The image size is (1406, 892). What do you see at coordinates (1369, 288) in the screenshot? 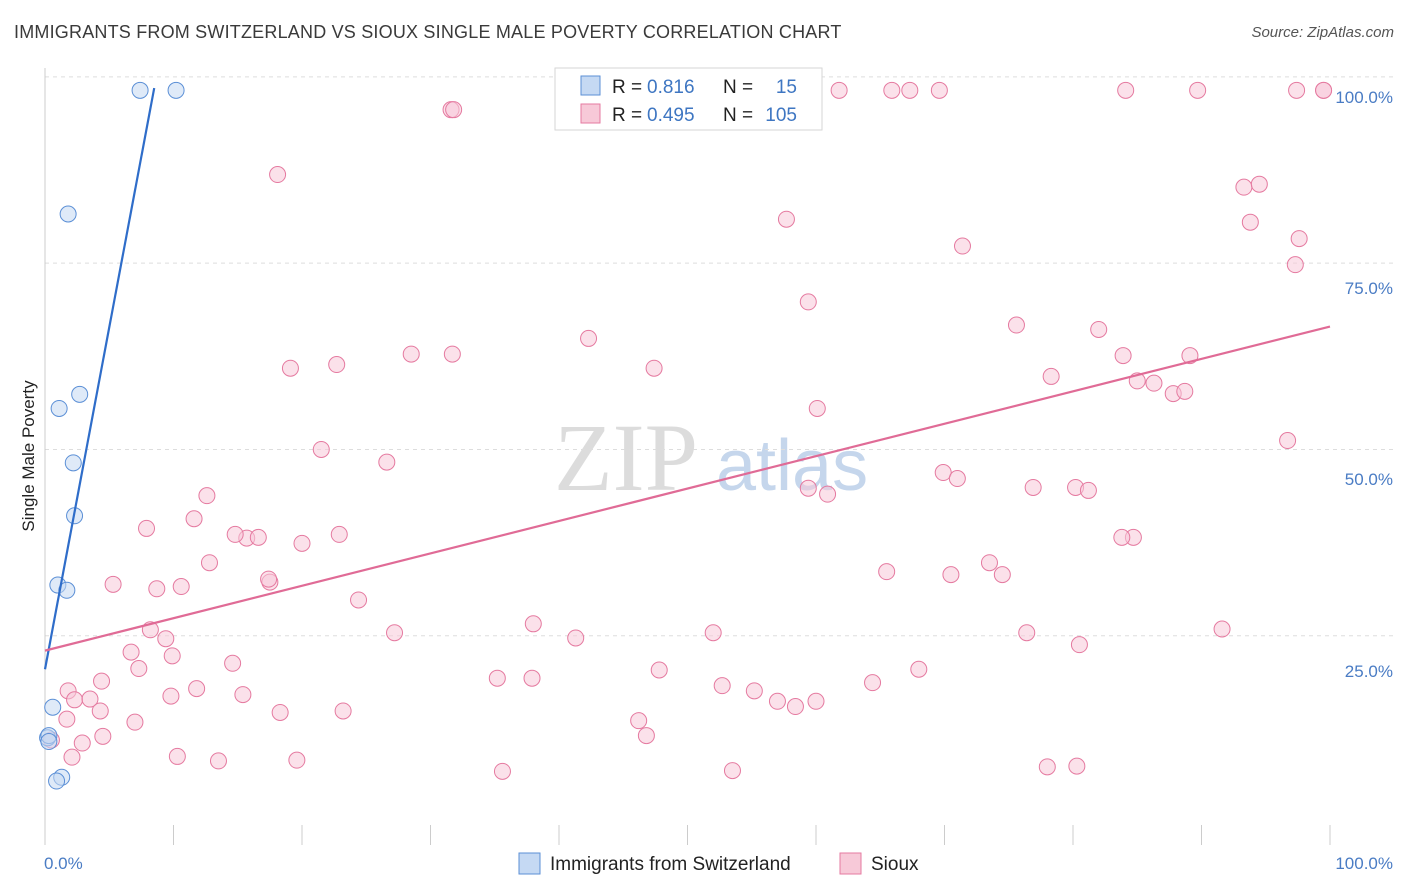
I see `y-tick-label-75: 75.0%` at bounding box center [1369, 288].